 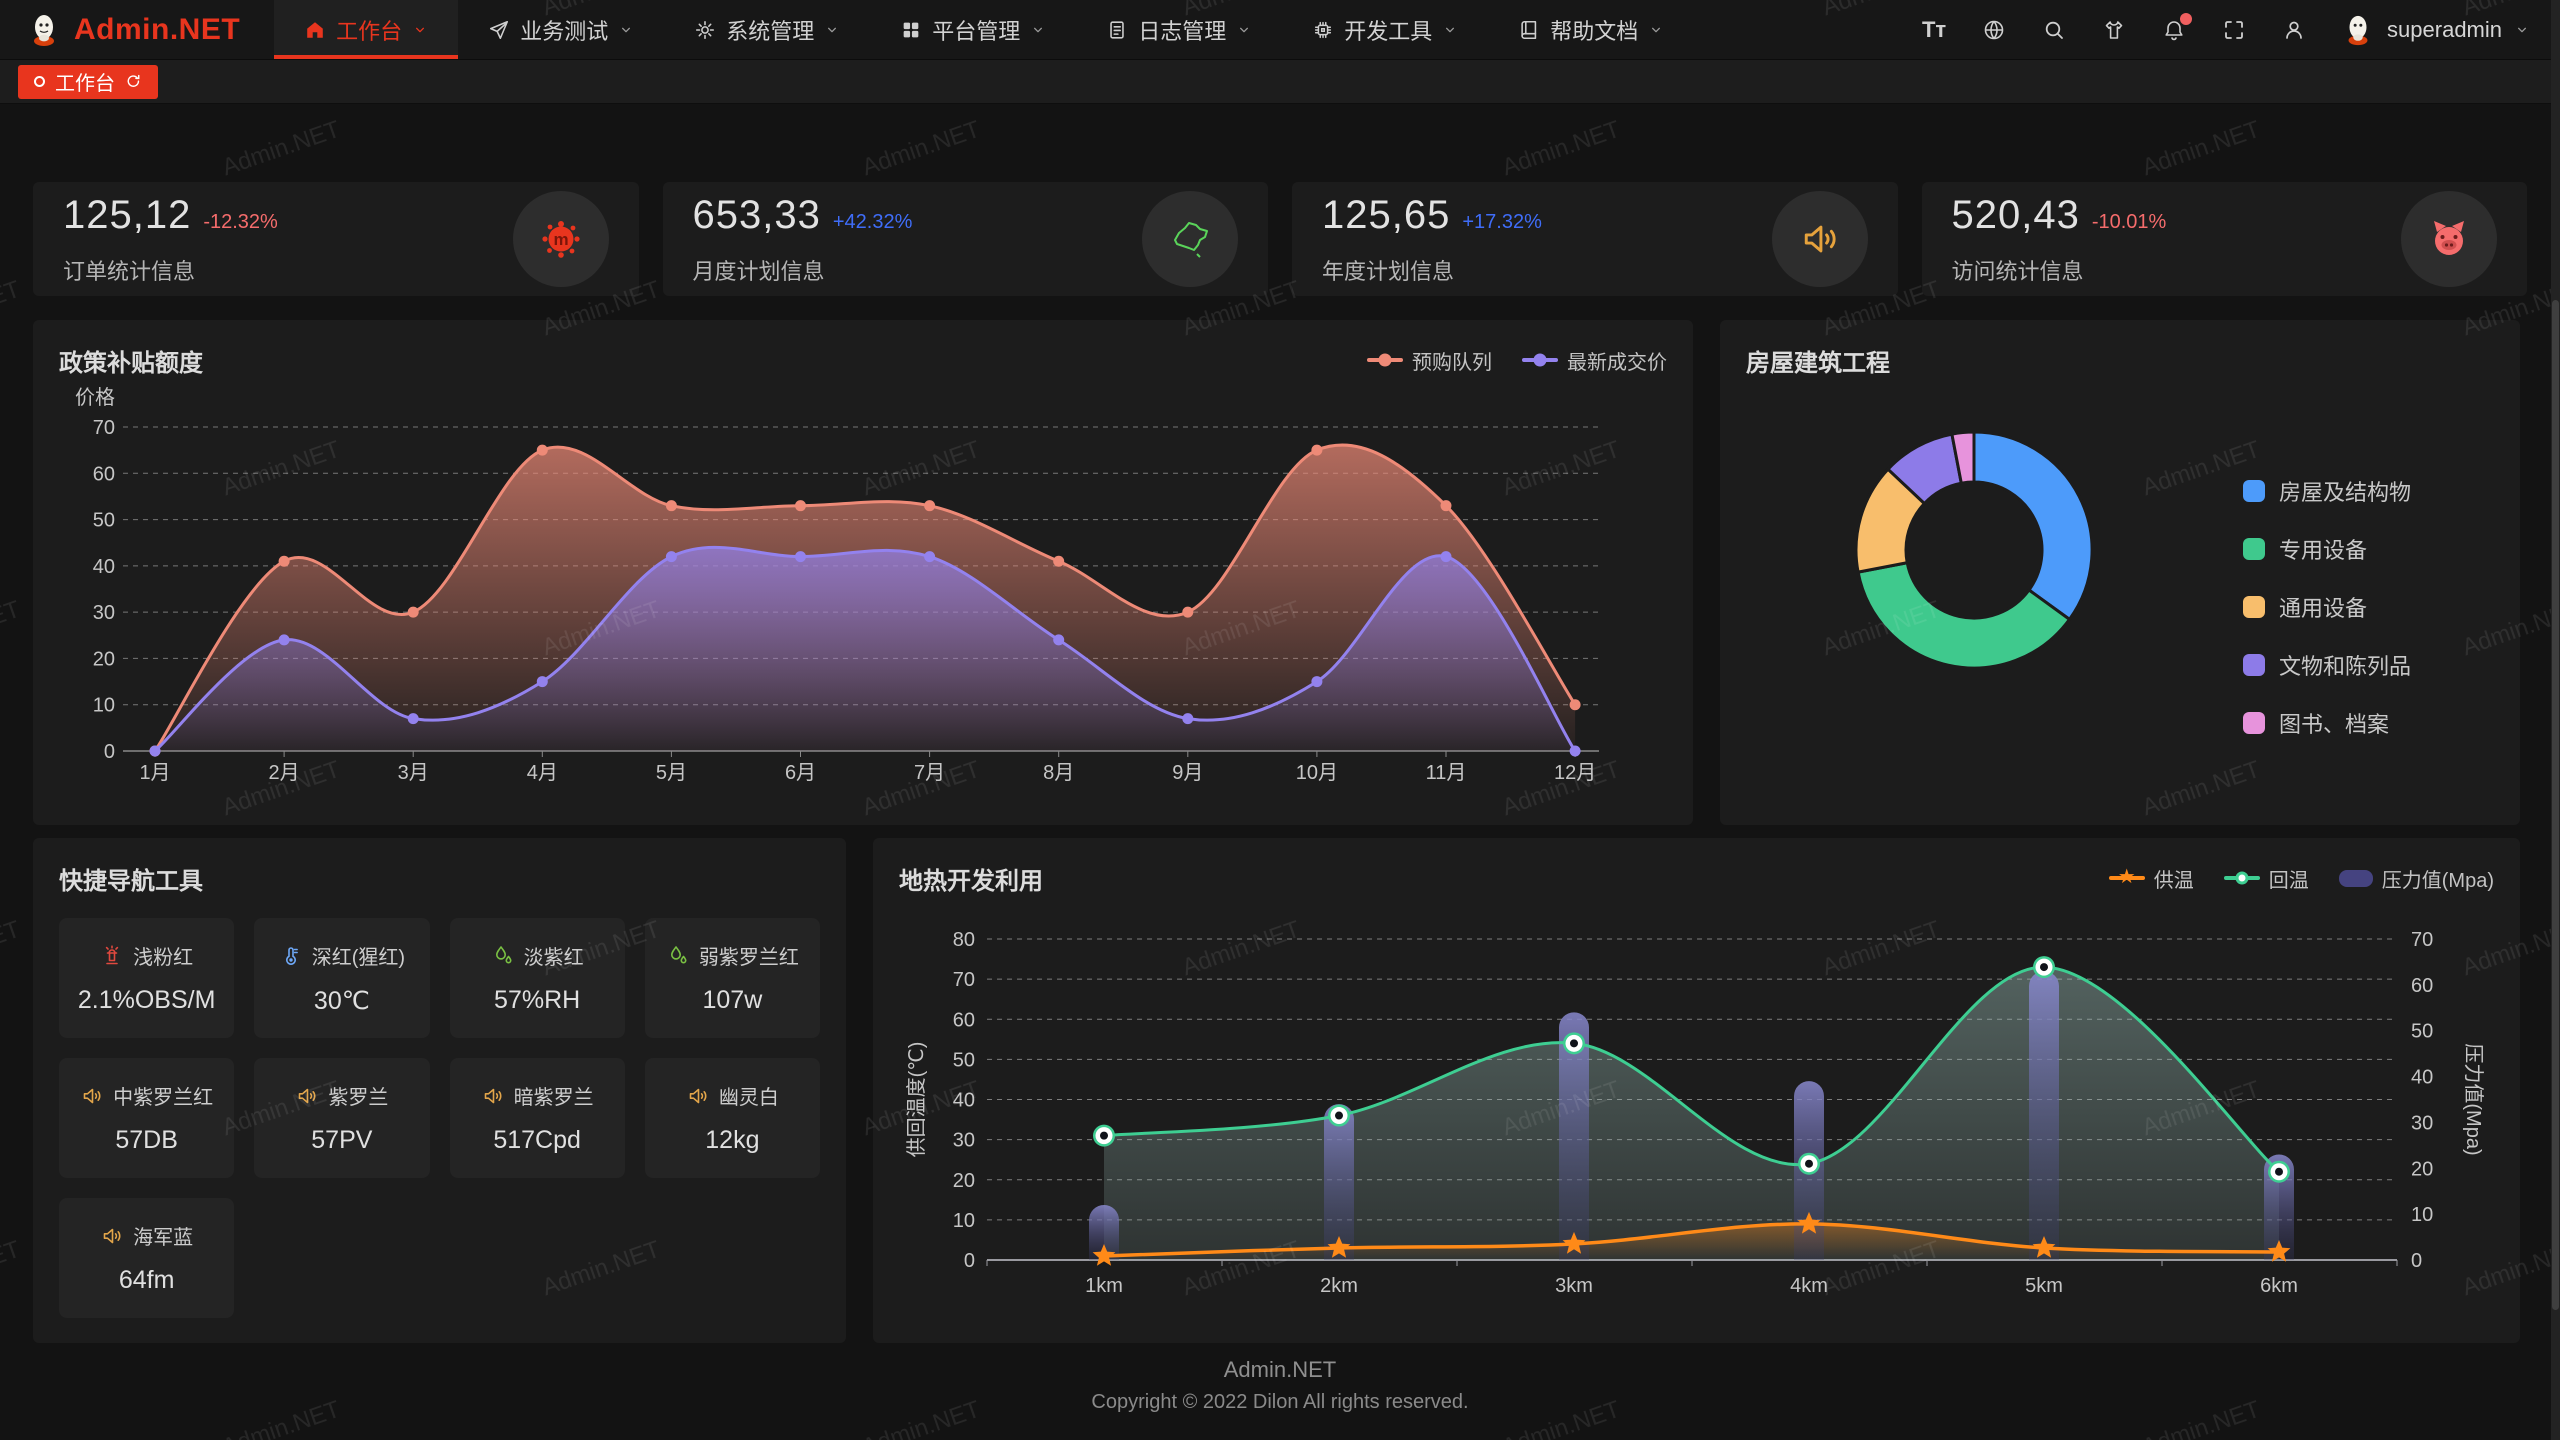 I want to click on refresh-icon, so click(x=133, y=81).